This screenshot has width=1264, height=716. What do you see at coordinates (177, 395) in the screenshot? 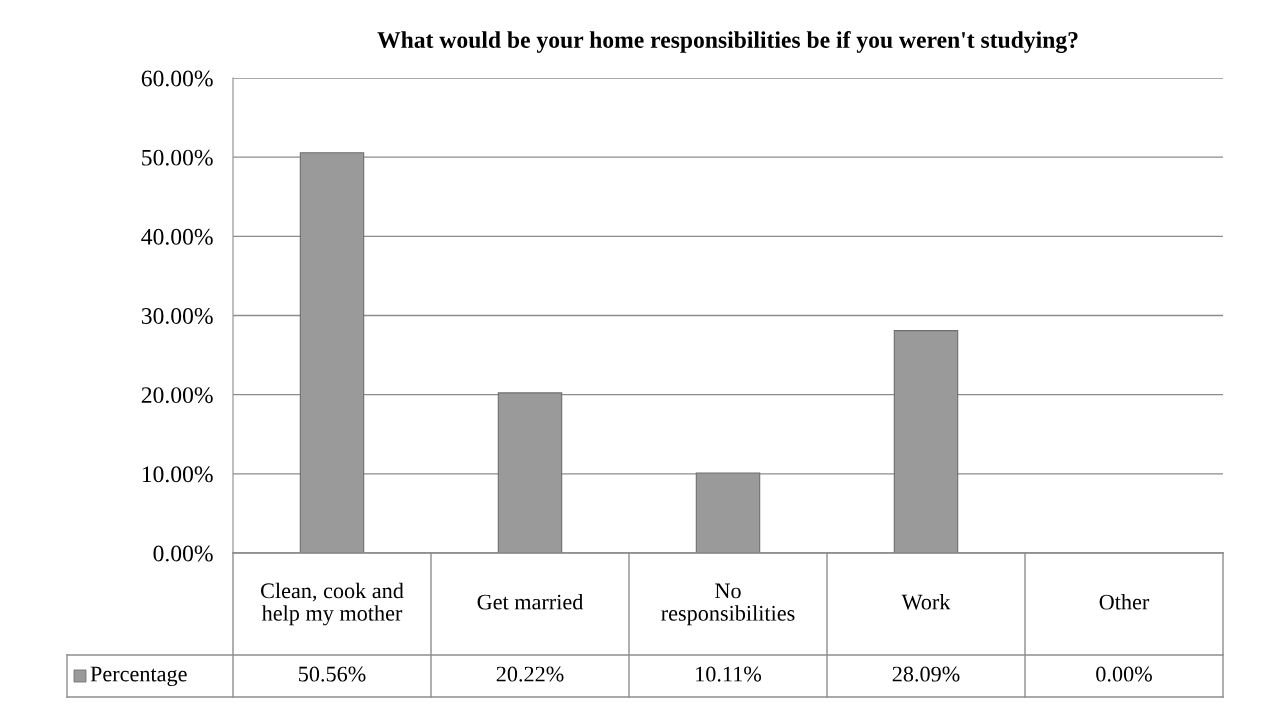
I see `y-tick-label: 20.00%` at bounding box center [177, 395].